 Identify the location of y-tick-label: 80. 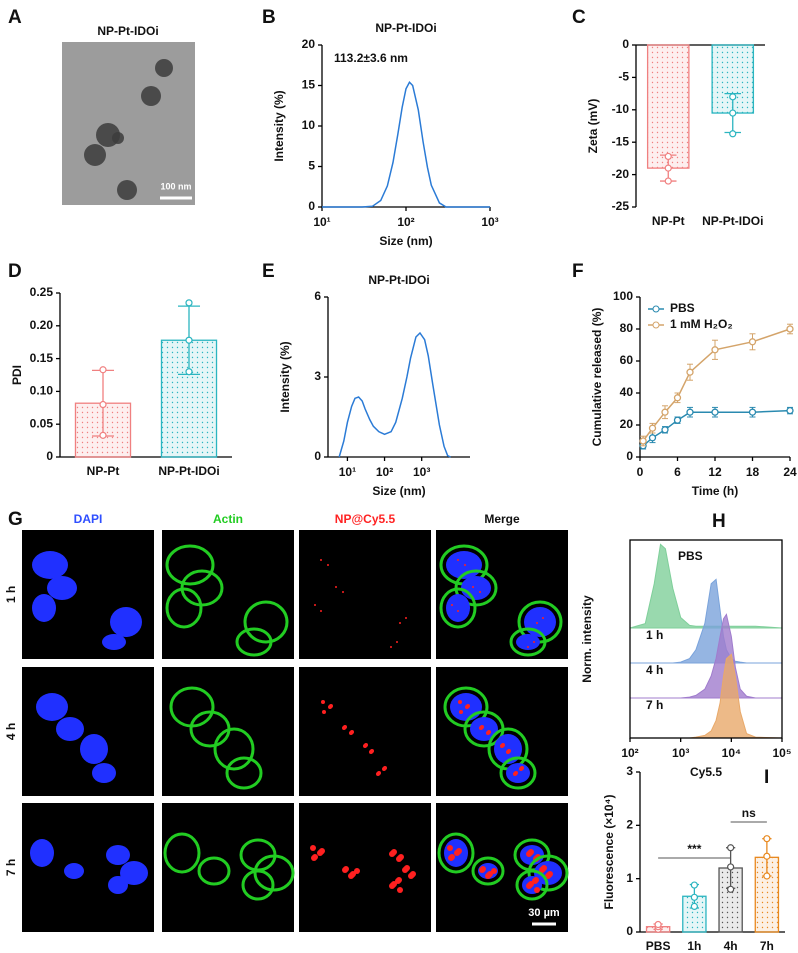
(627, 328).